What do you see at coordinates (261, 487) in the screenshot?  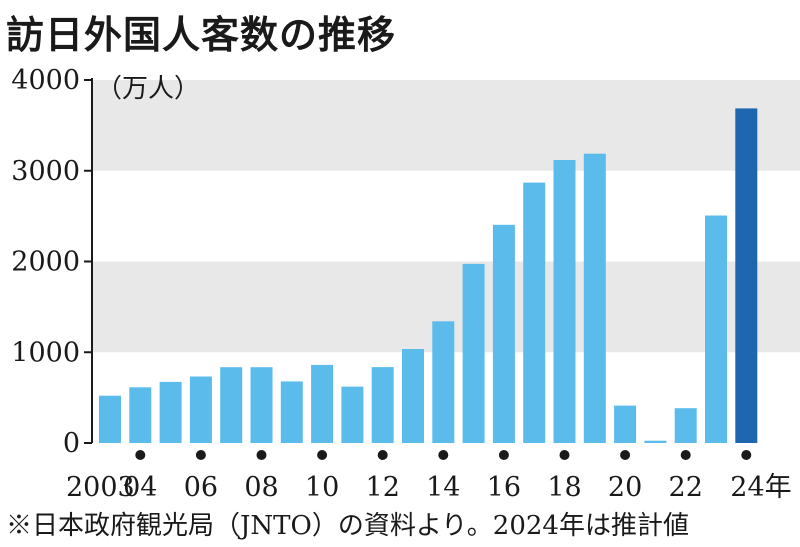 I see `x-tick-label: 08` at bounding box center [261, 487].